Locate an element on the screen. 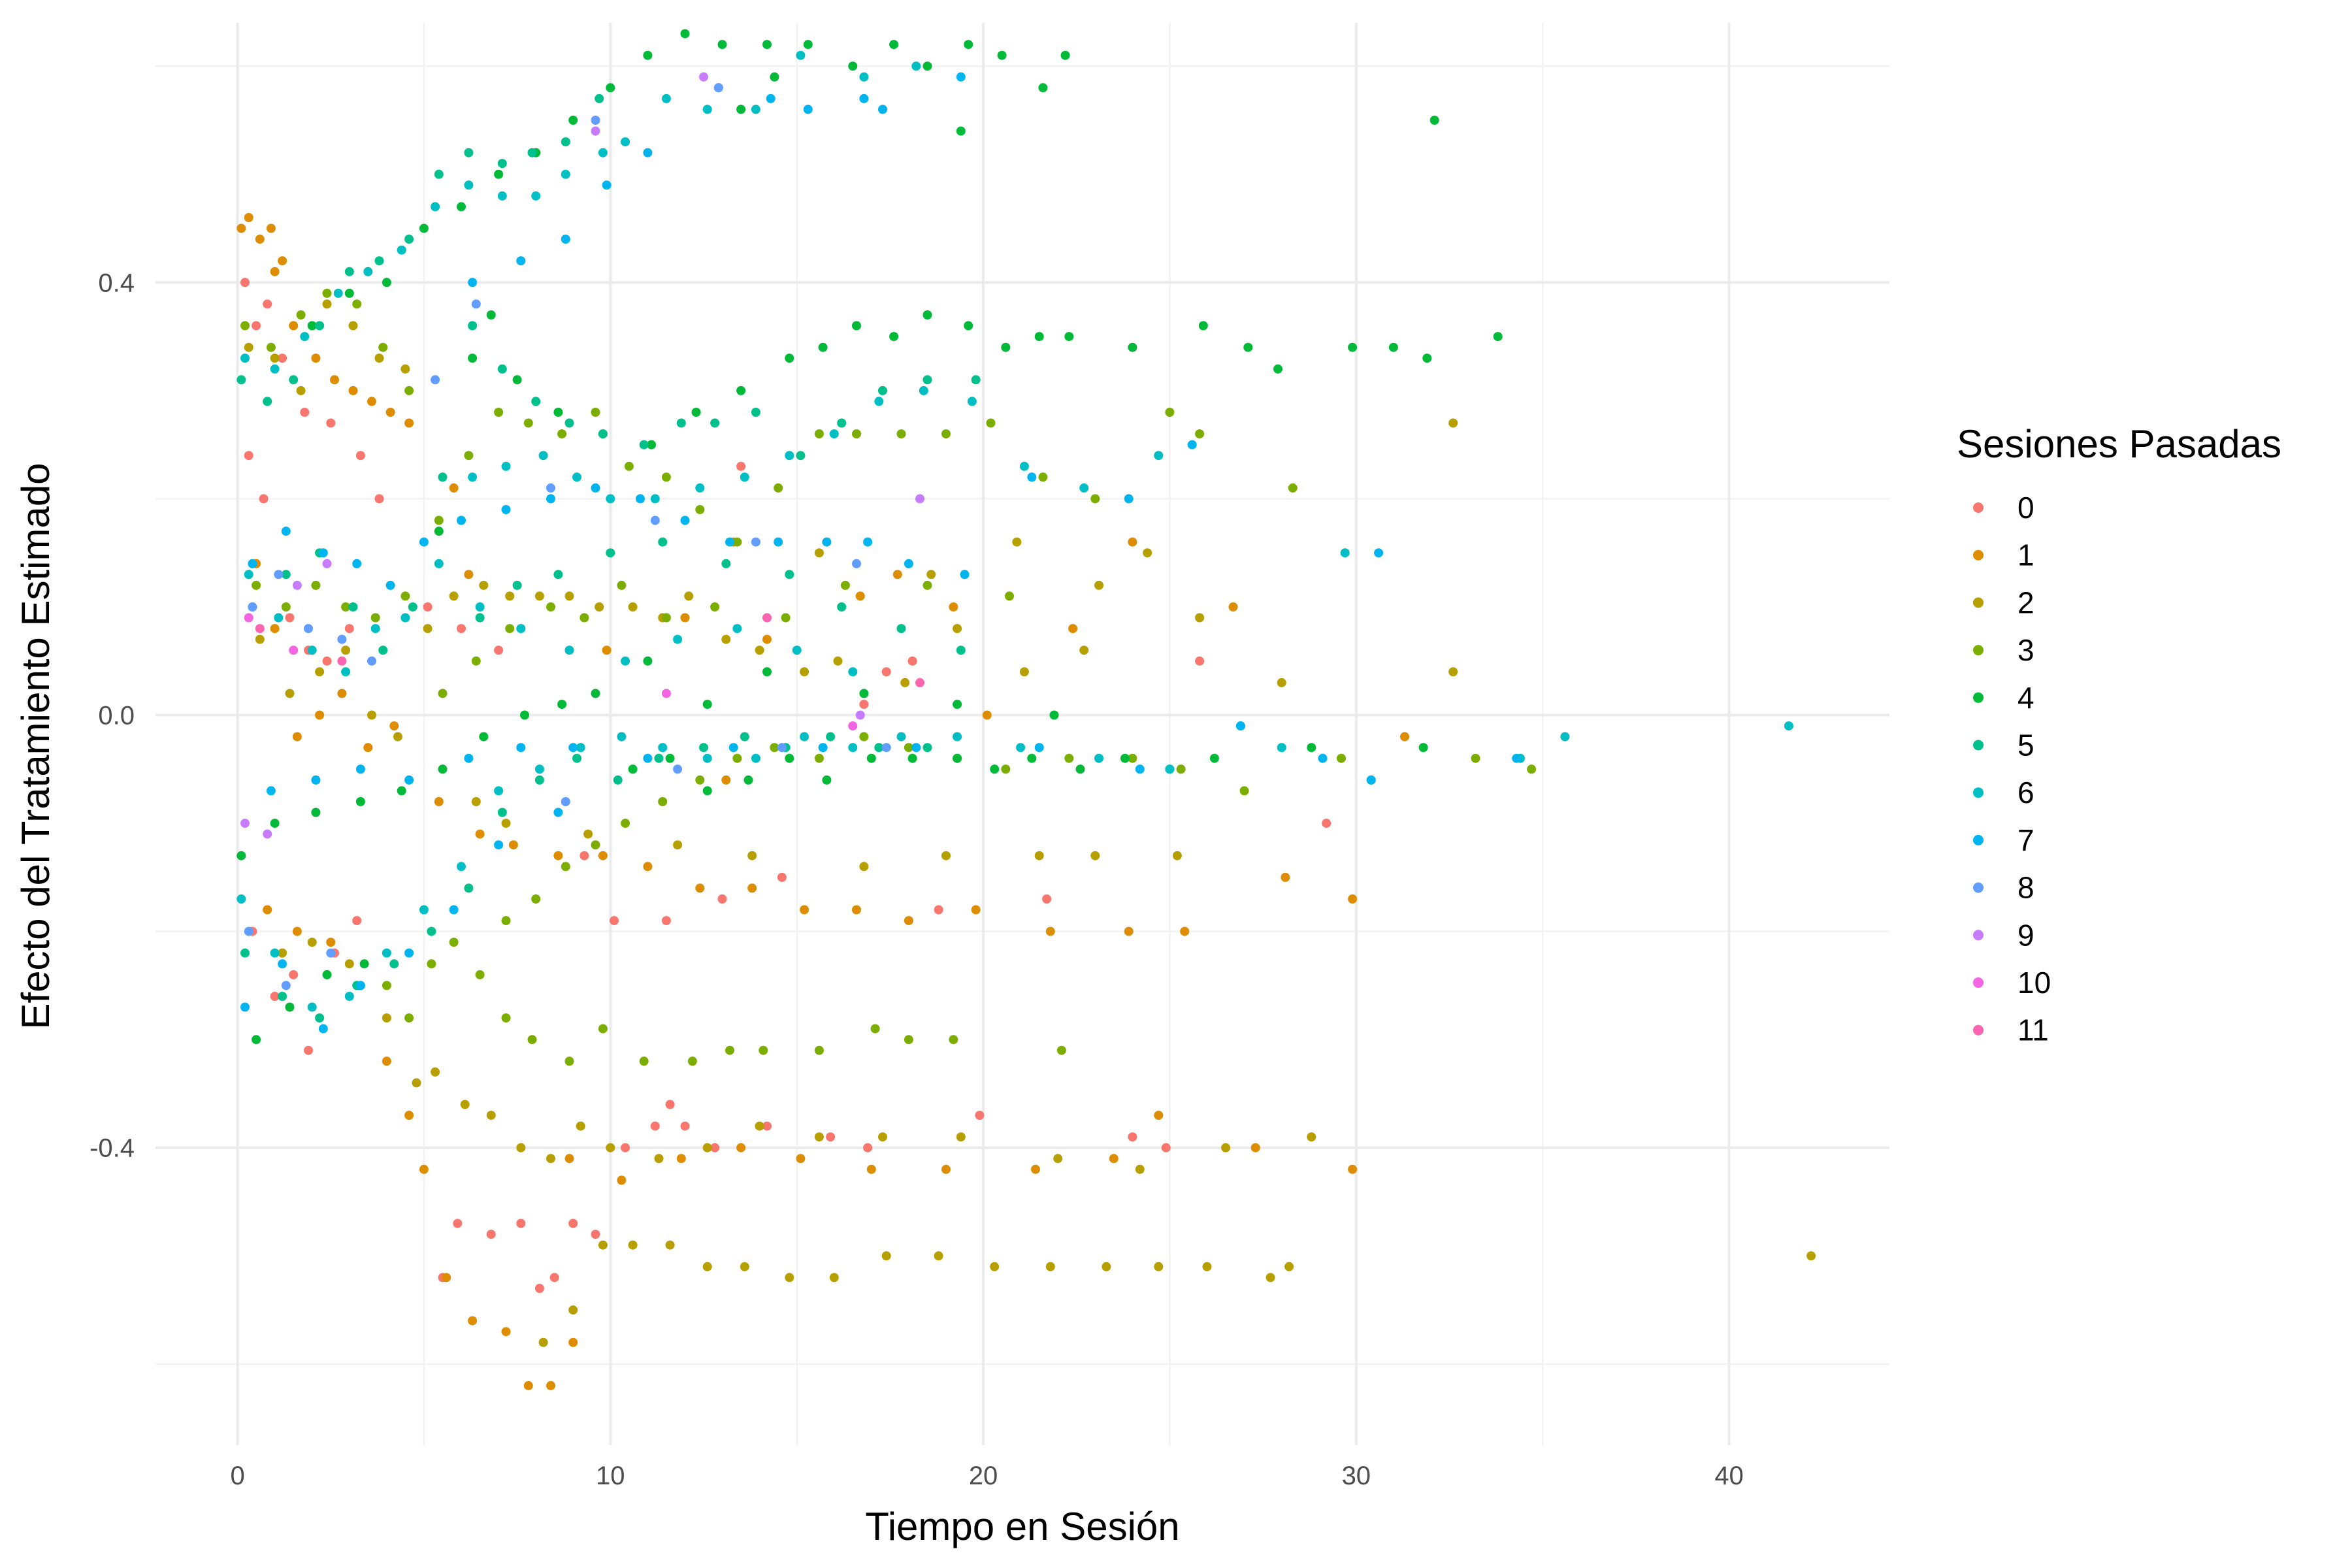  legend-entry: 0 is located at coordinates (2003, 508).